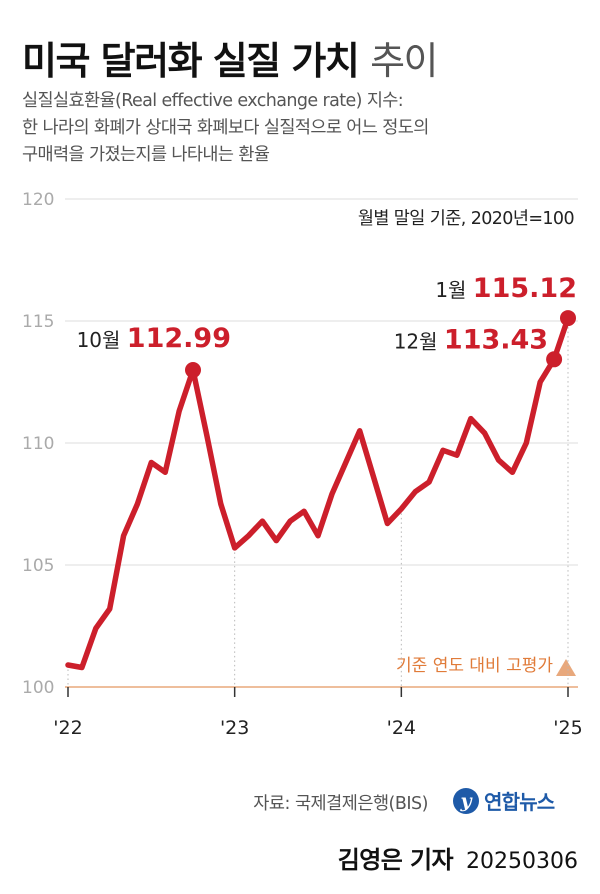 The image size is (600, 894). I want to click on data-label-value: 113.43, so click(496, 339).